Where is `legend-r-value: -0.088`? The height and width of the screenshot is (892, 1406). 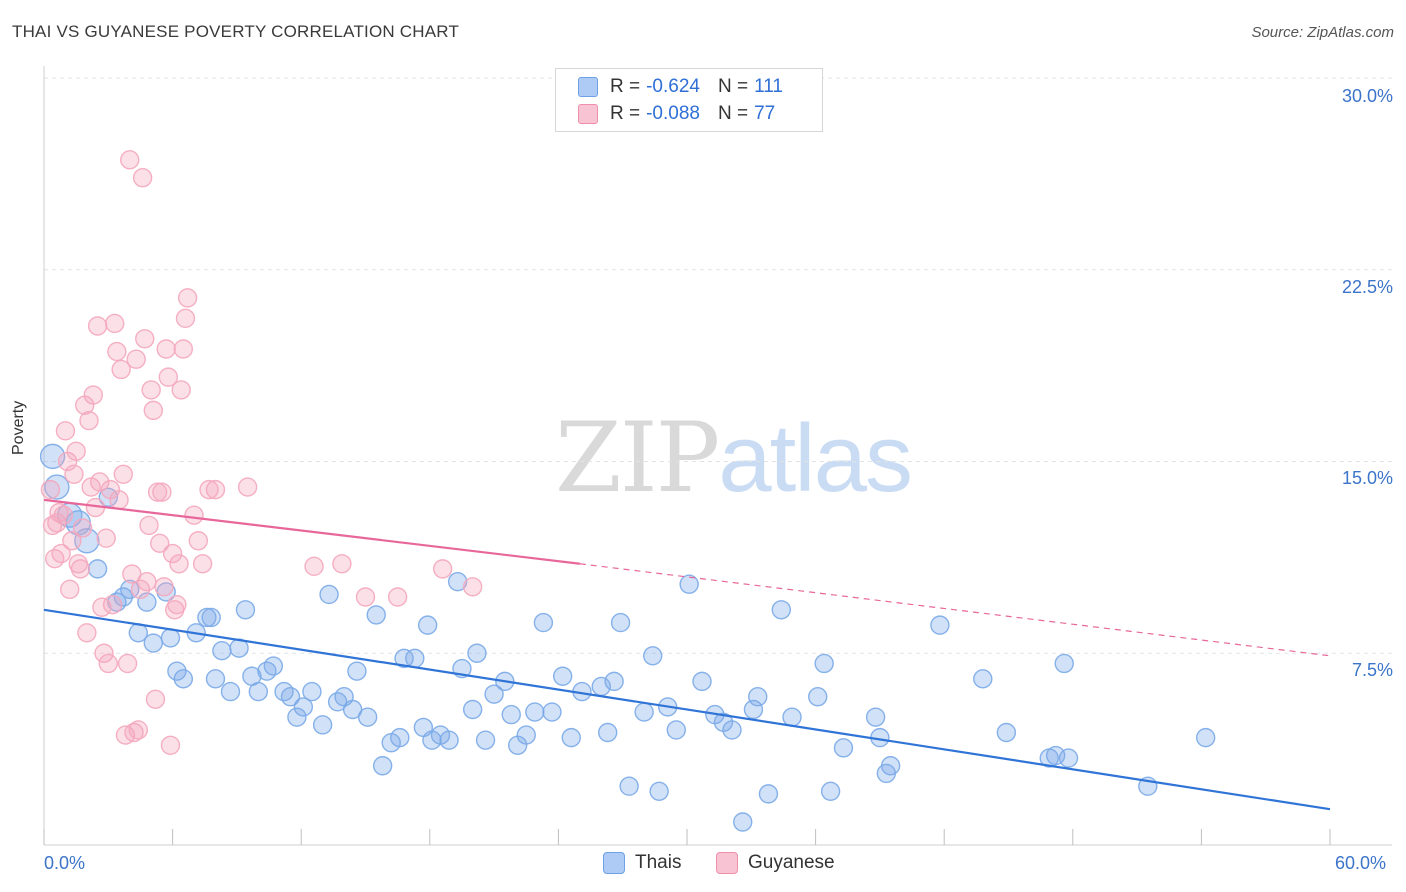 legend-r-value: -0.088 is located at coordinates (673, 113).